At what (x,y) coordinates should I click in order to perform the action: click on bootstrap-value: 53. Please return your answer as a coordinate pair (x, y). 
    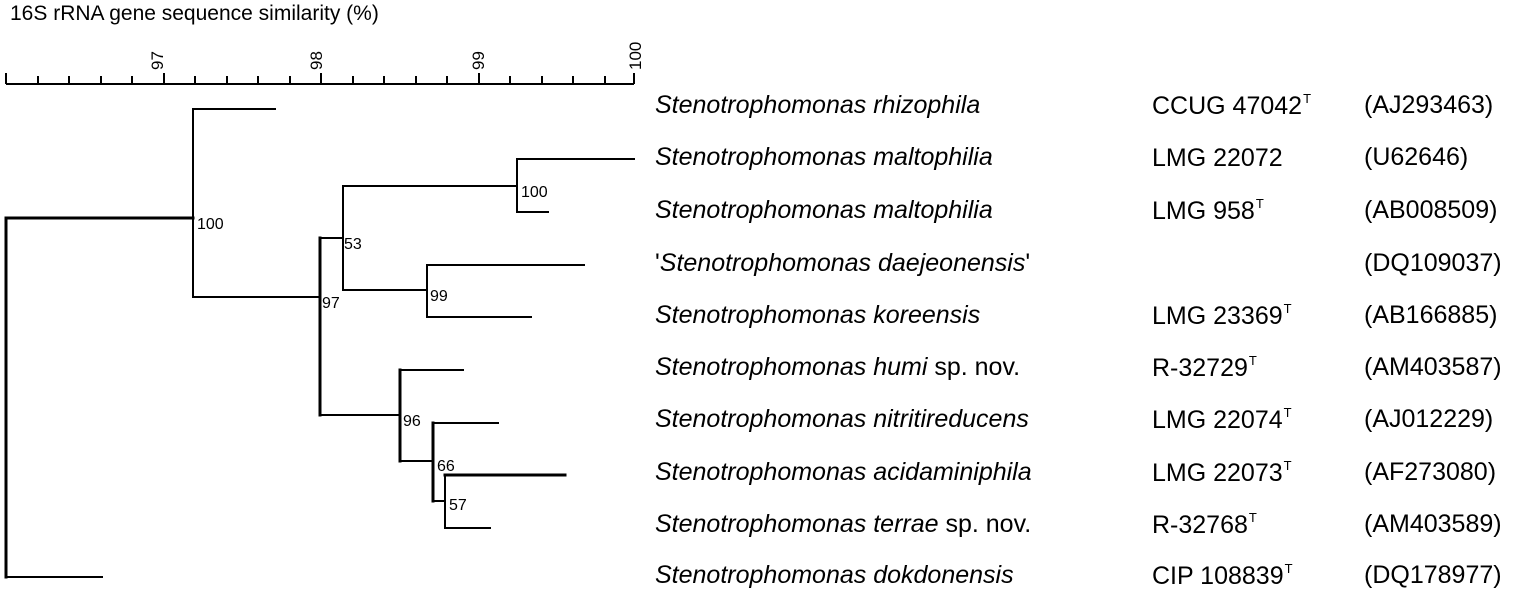
    Looking at the image, I should click on (353, 244).